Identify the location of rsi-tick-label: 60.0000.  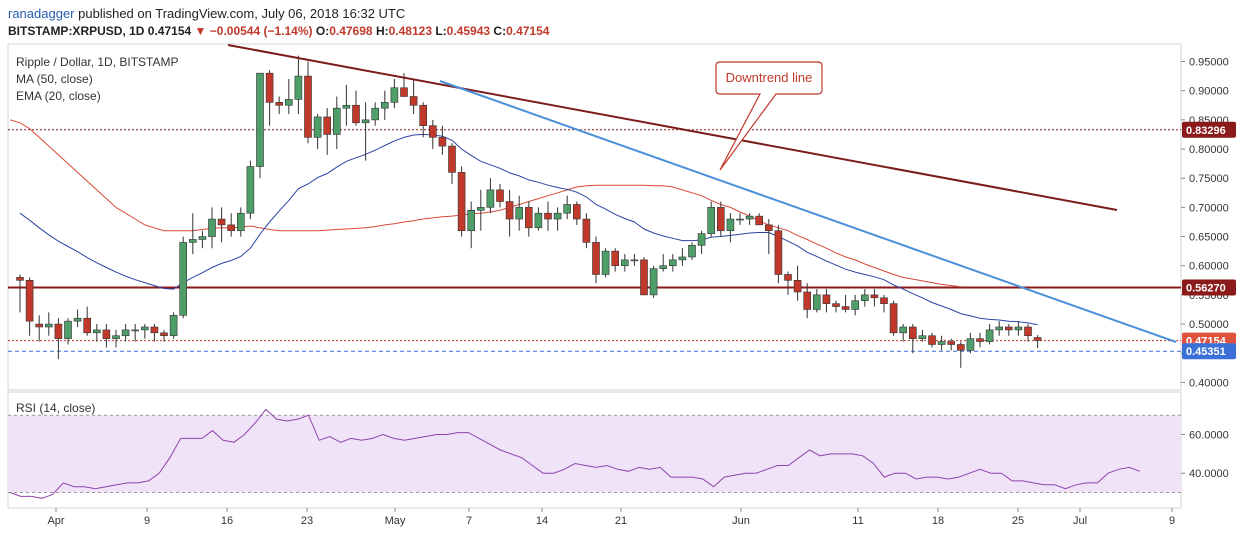
(1209, 436).